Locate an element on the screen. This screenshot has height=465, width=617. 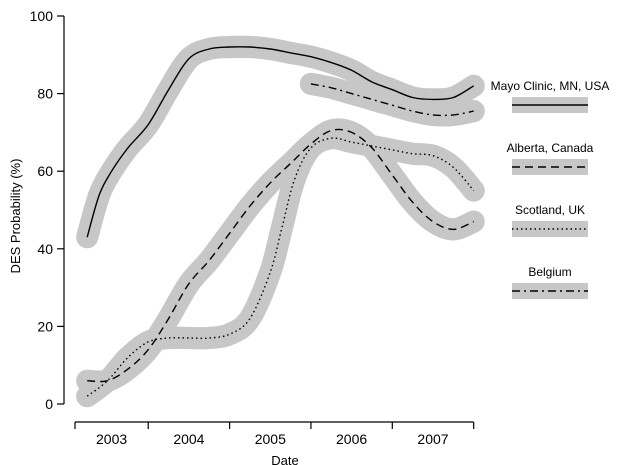
x-tick-label: 2006 is located at coordinates (351, 439).